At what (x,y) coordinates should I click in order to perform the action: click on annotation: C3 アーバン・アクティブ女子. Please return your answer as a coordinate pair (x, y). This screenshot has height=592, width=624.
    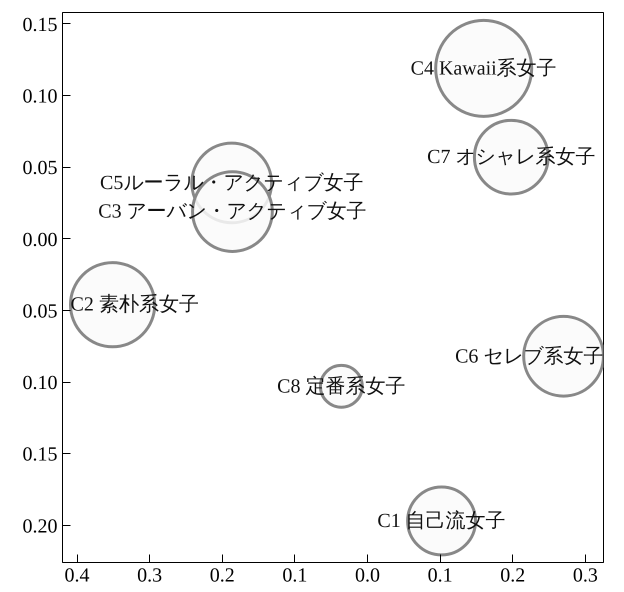
    Looking at the image, I should click on (232, 211).